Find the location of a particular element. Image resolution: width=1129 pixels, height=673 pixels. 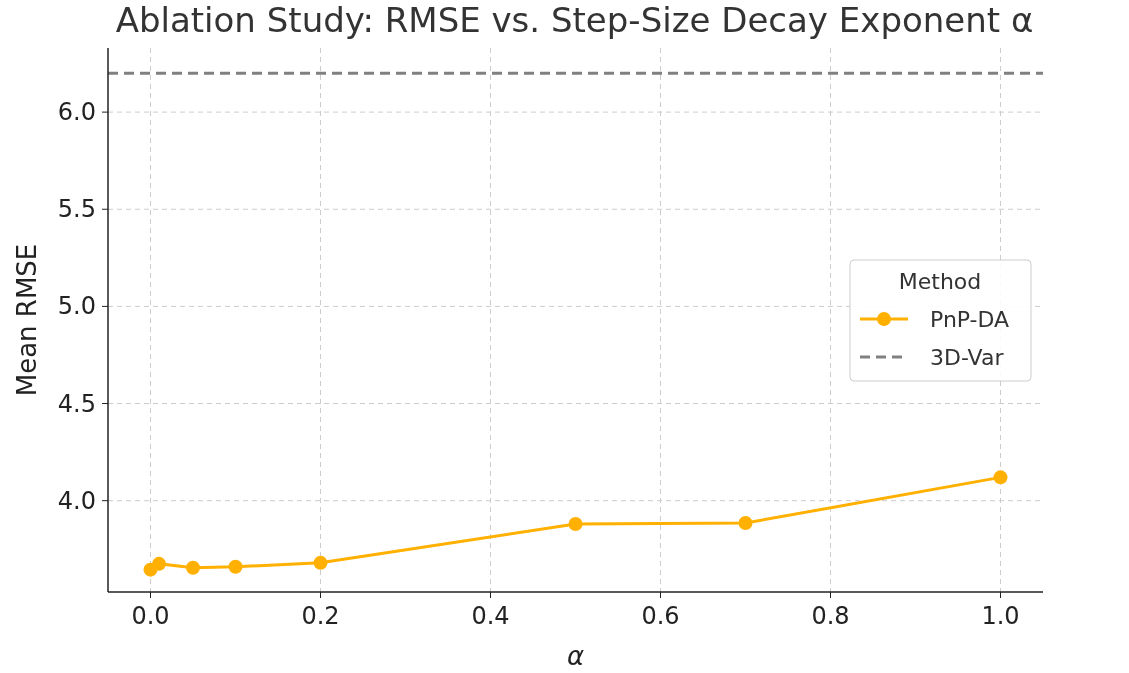

x-tick-label: 0.0 is located at coordinates (150, 616).